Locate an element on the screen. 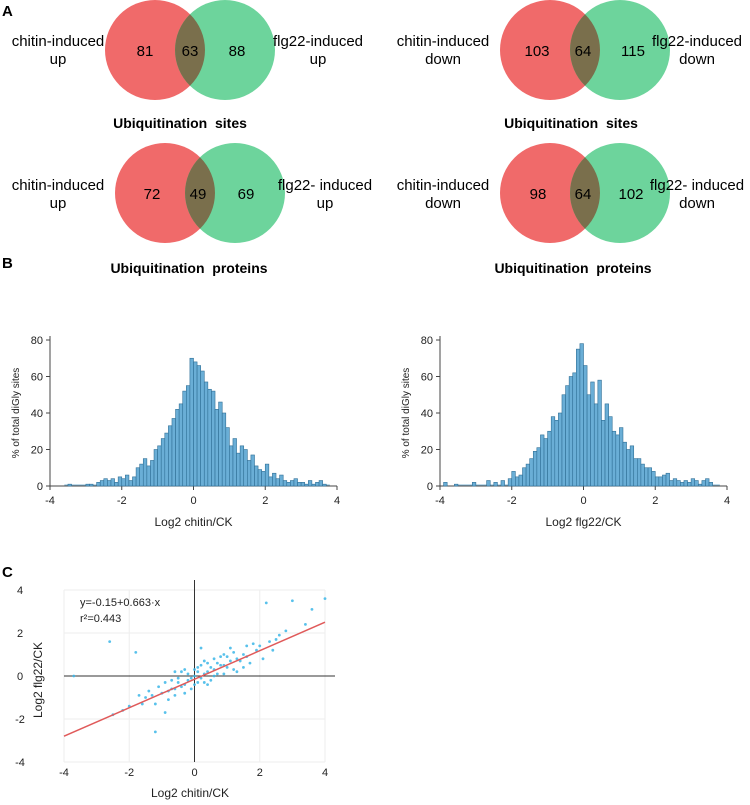 The width and height of the screenshot is (750, 805). venn-circle-flg22 is located at coordinates (225, 50).